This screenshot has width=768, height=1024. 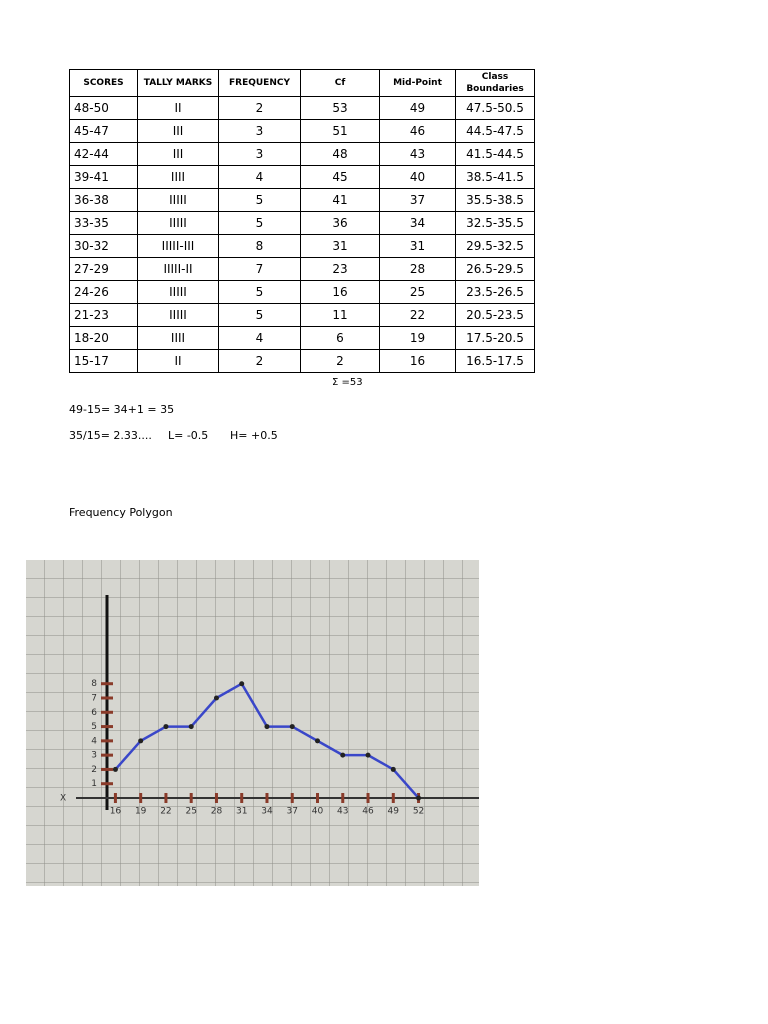 I want to click on x-tick-label: 16, so click(x=116, y=812).